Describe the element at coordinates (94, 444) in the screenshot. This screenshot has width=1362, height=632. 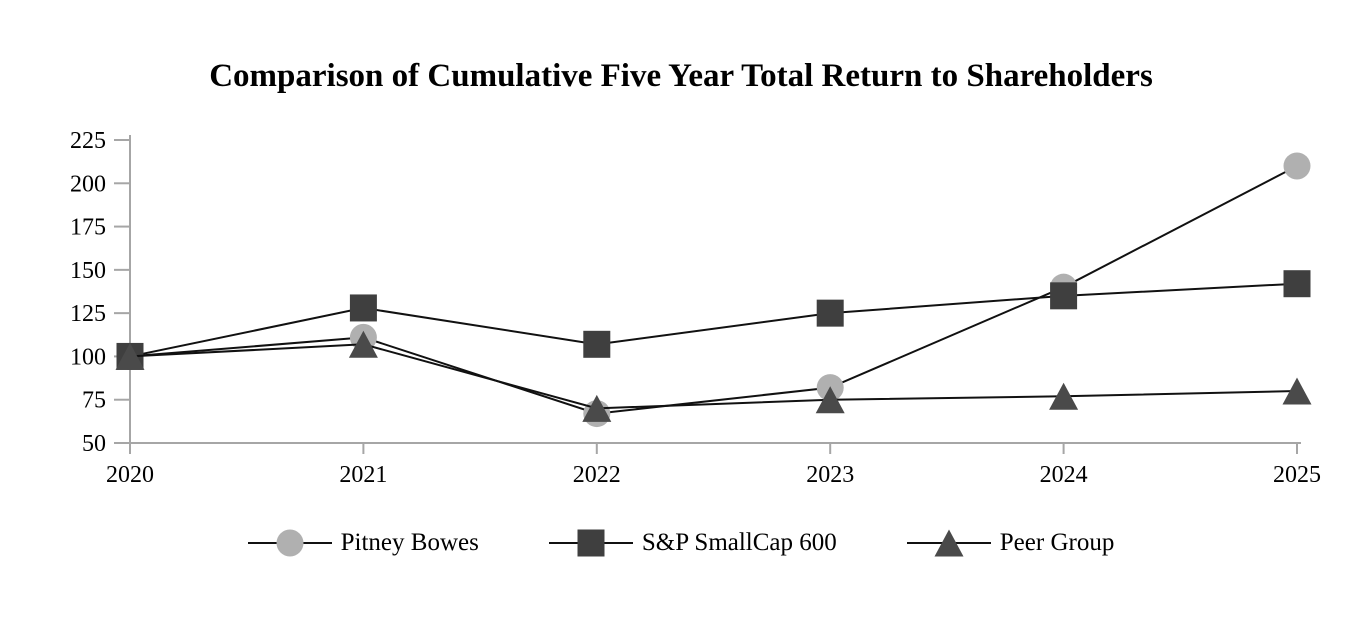
I see `y-tick-label: 50` at that location.